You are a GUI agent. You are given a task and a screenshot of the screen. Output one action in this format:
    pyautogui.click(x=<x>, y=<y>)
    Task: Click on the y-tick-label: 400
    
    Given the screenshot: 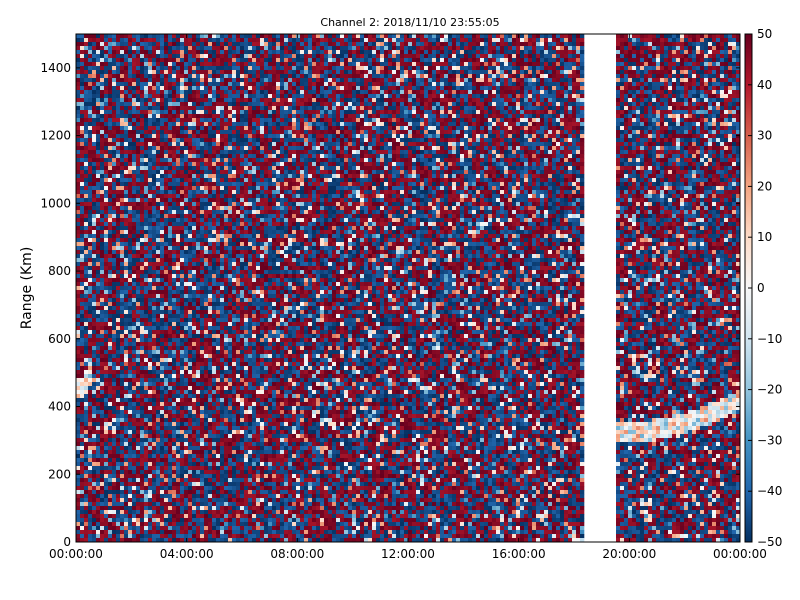 What is the action you would take?
    pyautogui.click(x=59, y=407)
    